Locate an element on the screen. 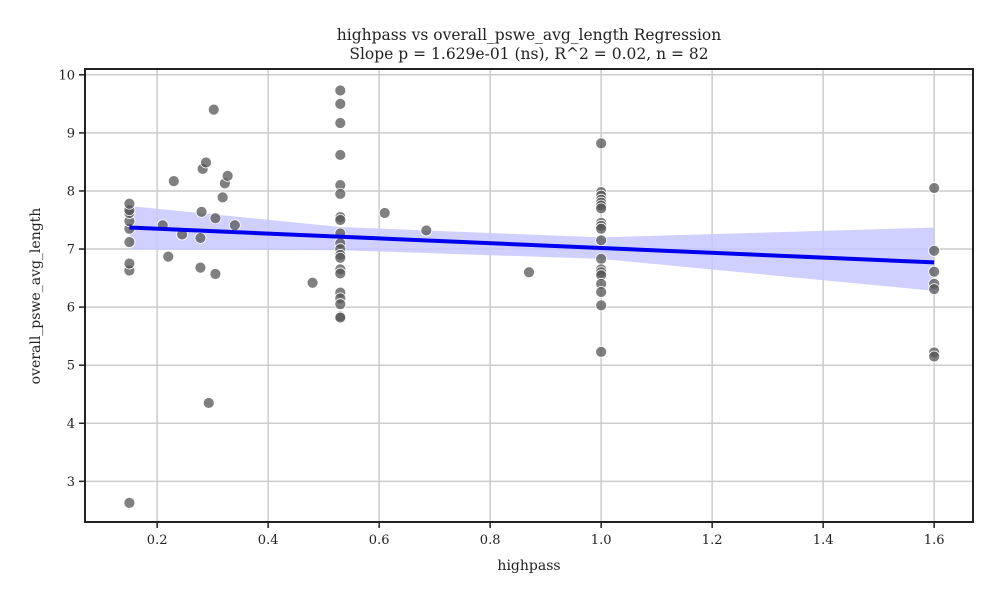 Image resolution: width=1000 pixels, height=600 pixels. y-axis-ticks: 3 4 5 6 7 8 9 10 is located at coordinates (71, 279).